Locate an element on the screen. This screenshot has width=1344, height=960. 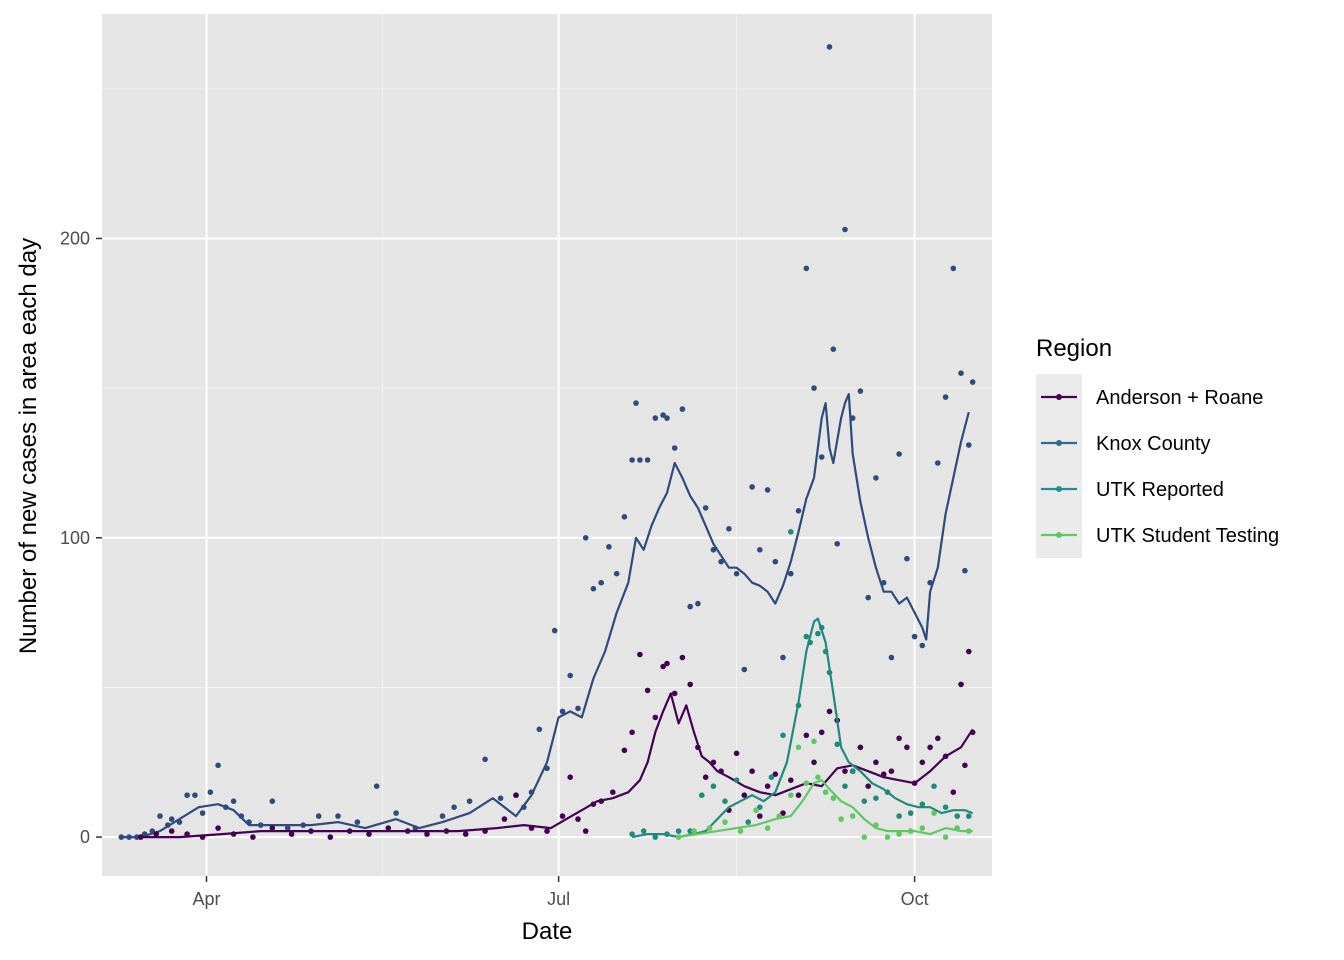
series-group is located at coordinates (824, 789).